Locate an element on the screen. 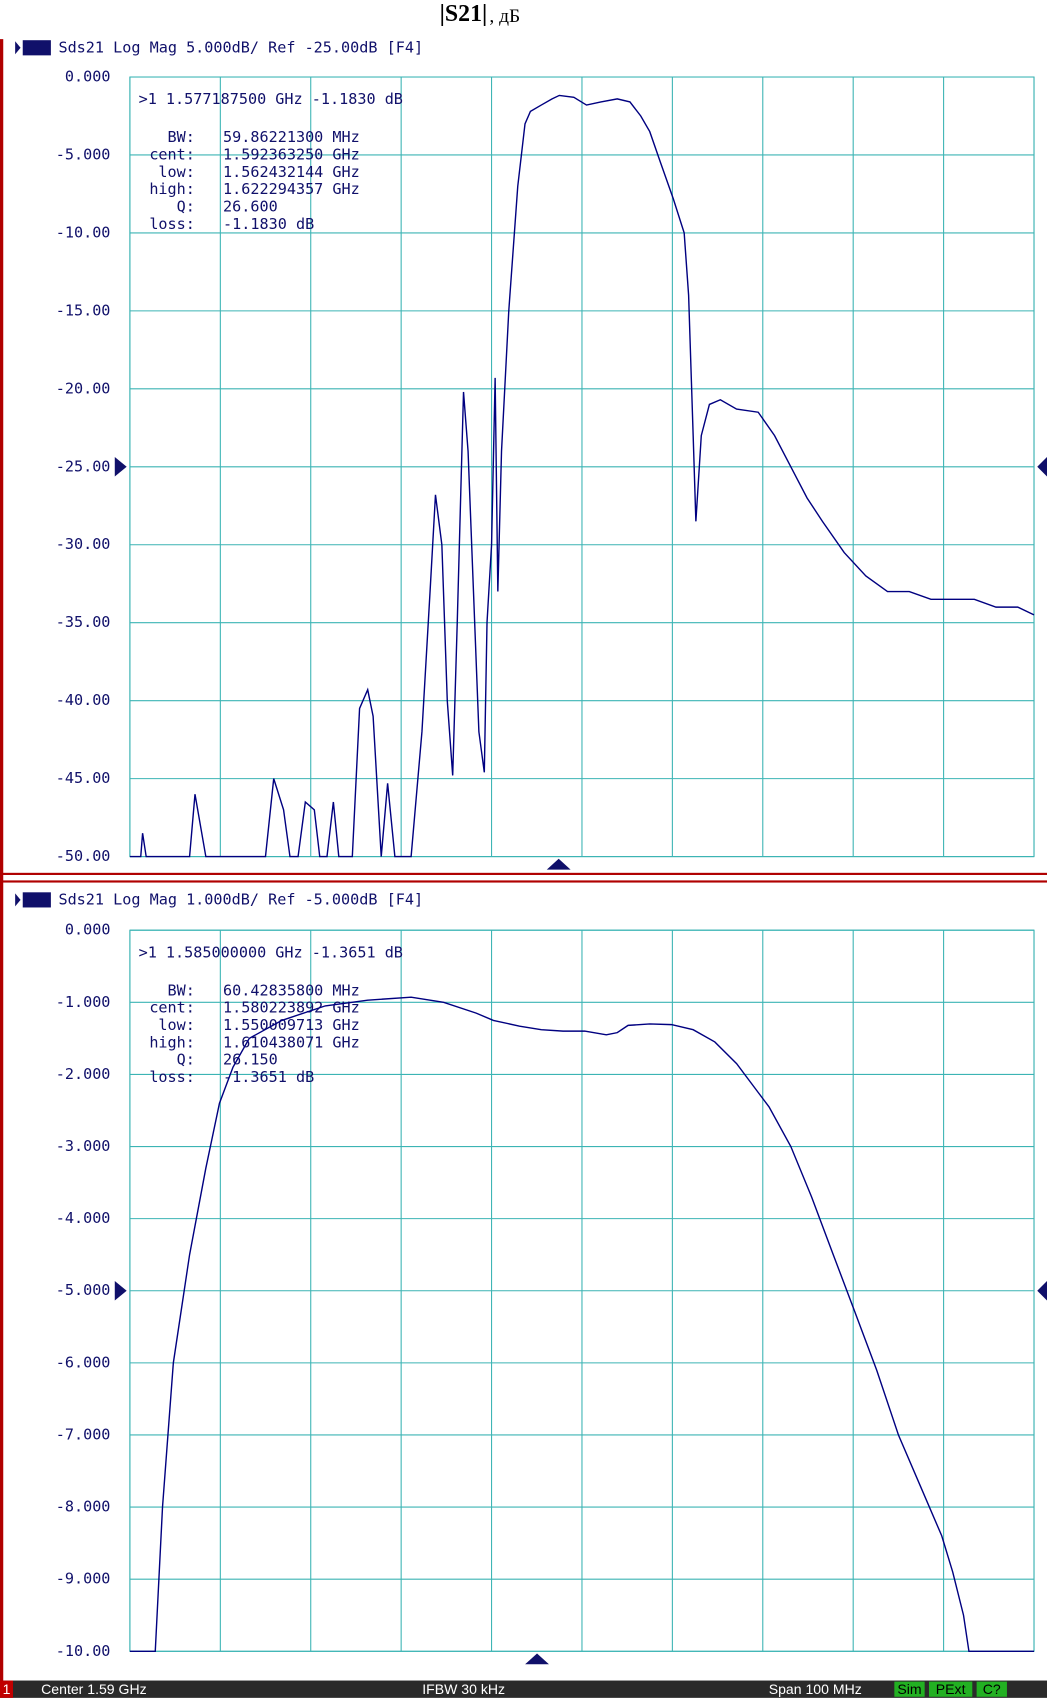 This screenshot has width=1047, height=1698. marker-readout: >1 1.577187500 GHz -1.1830 dB is located at coordinates (271, 99).